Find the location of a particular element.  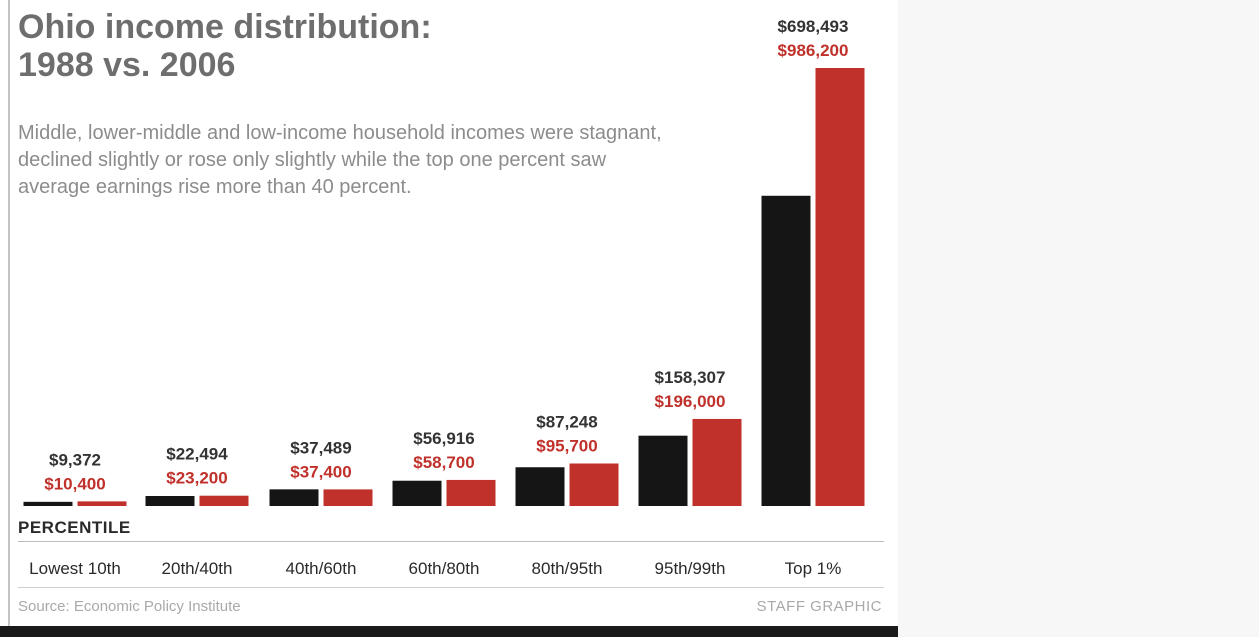

value-label-2006-4: $95,700 is located at coordinates (566, 445).